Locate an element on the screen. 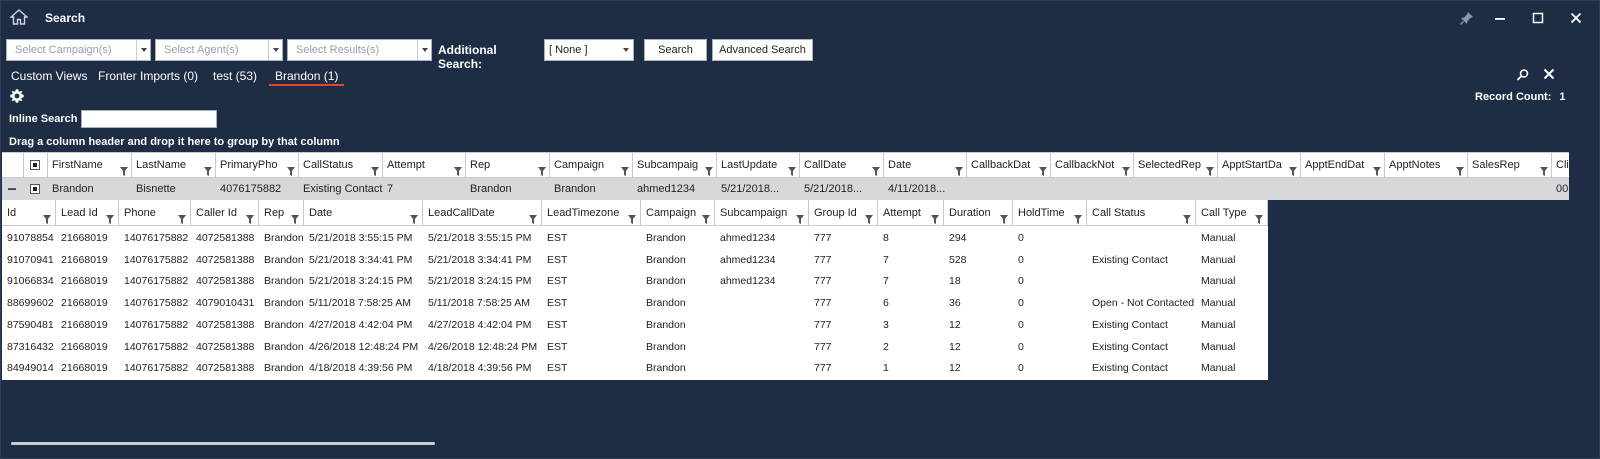  column-header-id: Id is located at coordinates (29, 213).